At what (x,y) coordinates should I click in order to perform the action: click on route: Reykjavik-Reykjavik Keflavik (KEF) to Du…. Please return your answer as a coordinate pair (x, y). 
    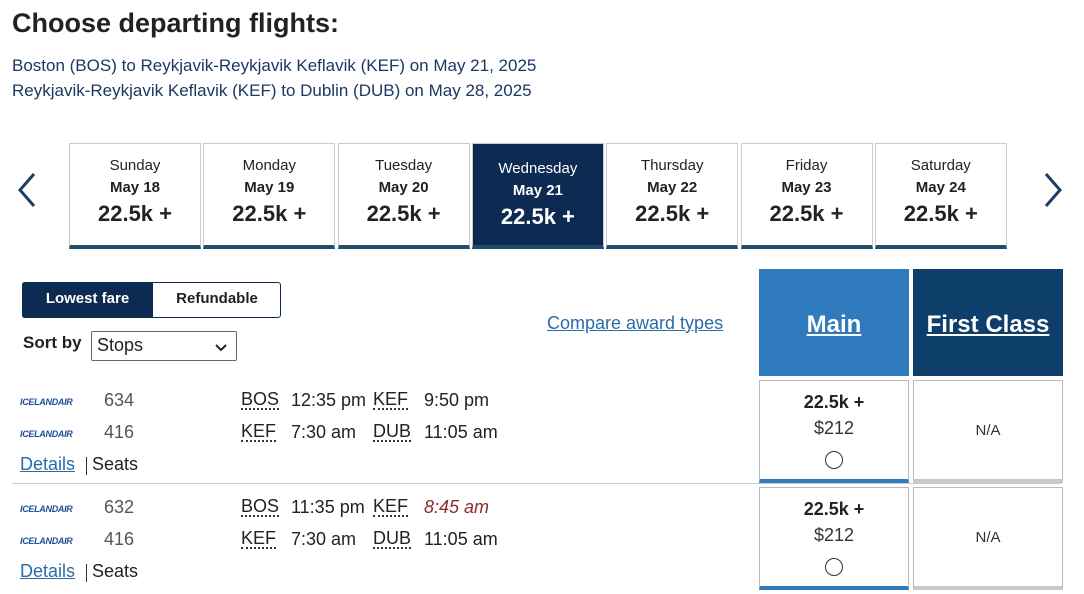
    Looking at the image, I should click on (272, 90).